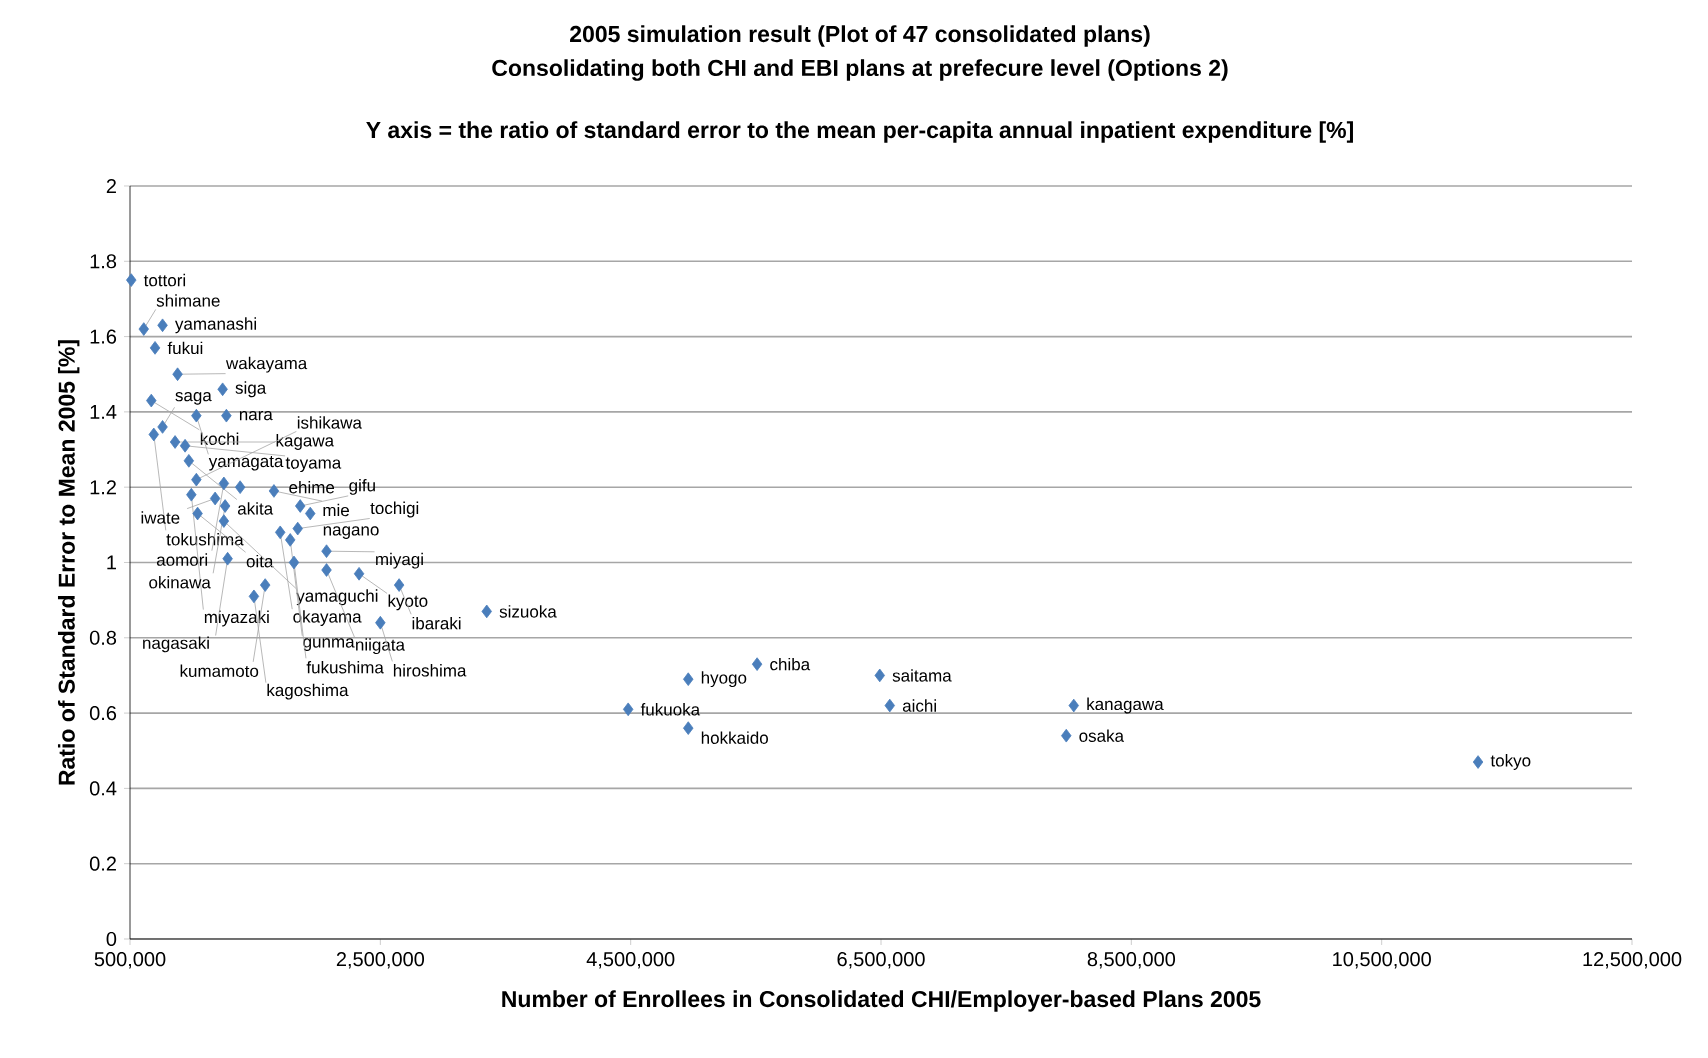 Image resolution: width=1708 pixels, height=1058 pixels. Describe the element at coordinates (111, 186) in the screenshot. I see `y-tick-label: 2` at that location.